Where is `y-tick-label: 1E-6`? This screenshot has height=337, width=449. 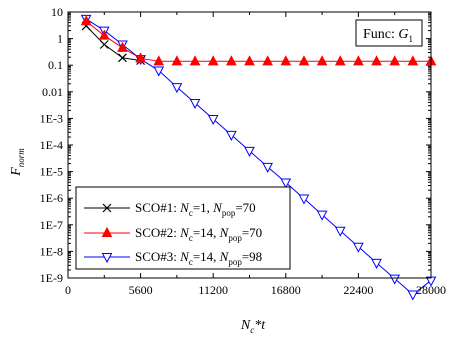 y-tick-label: 1E-6 is located at coordinates (51, 198).